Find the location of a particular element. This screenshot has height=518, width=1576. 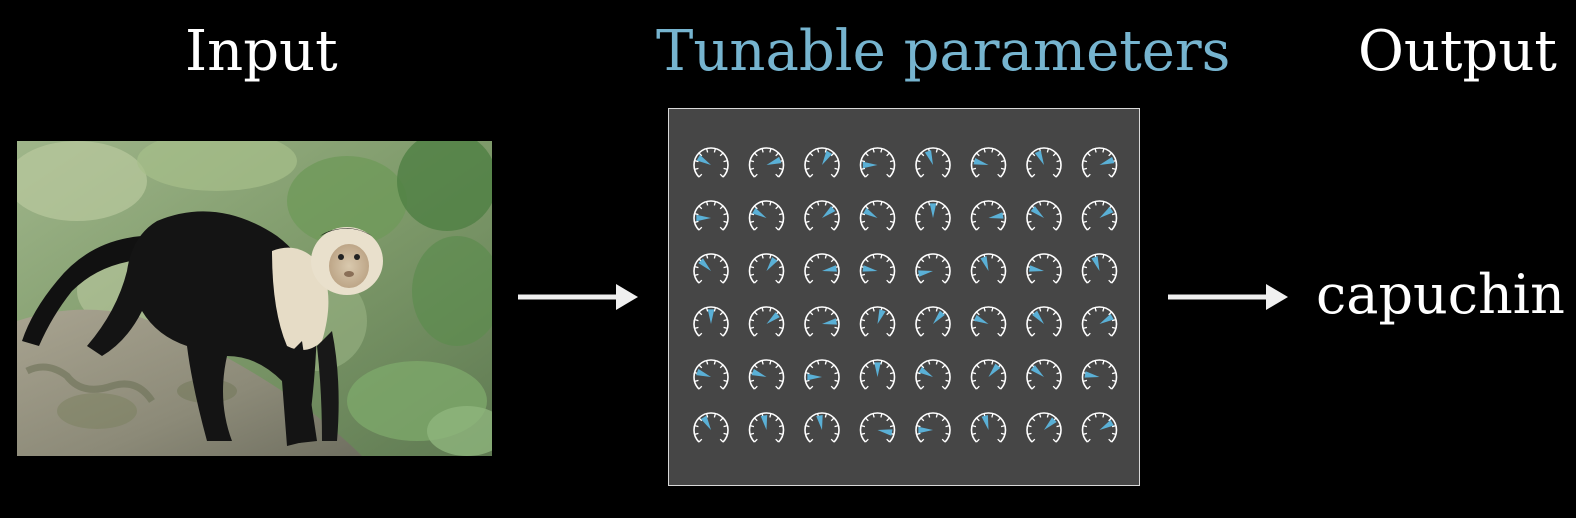

input-heading: Input is located at coordinates (261, 51).